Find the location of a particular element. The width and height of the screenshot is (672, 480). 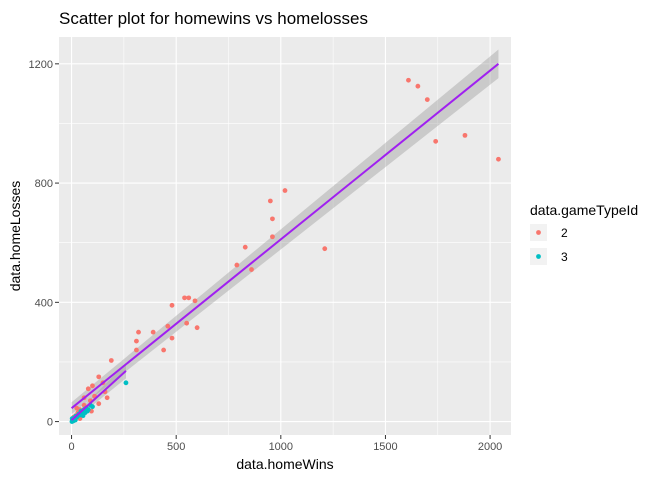

legend-label-1: 2 is located at coordinates (564, 233).